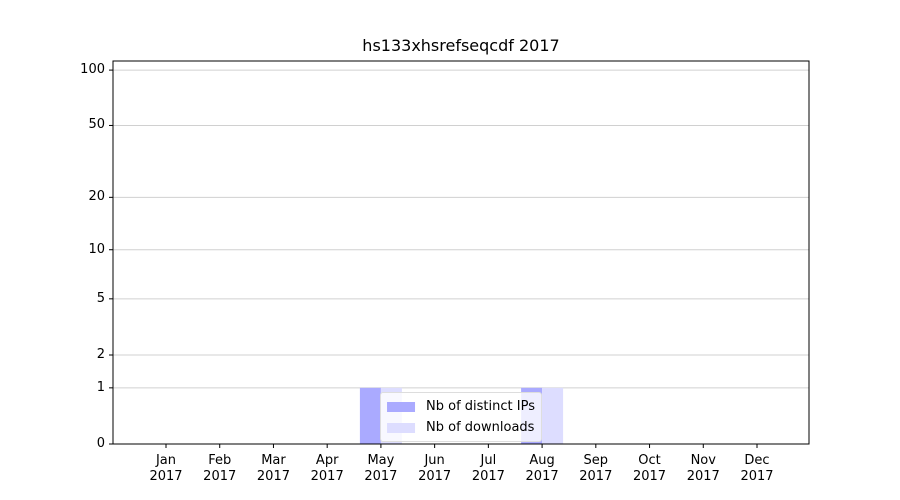 The image size is (900, 500). Describe the element at coordinates (92, 70) in the screenshot. I see `y-tick-label: 100` at that location.